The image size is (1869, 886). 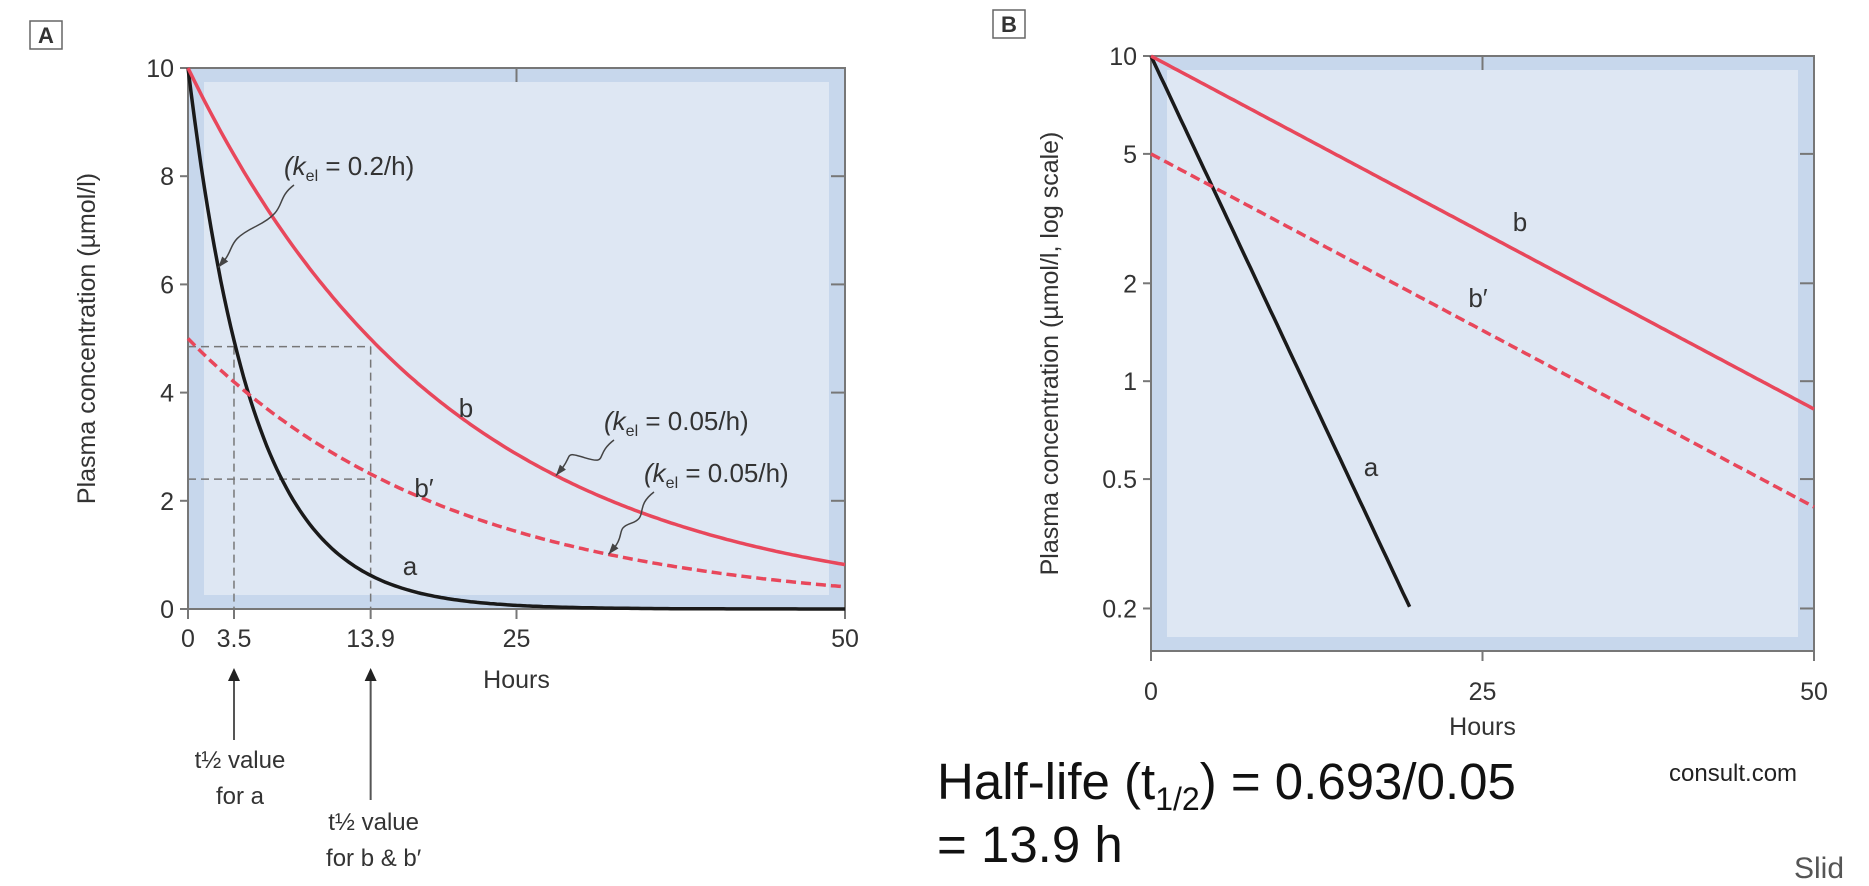 What do you see at coordinates (1280, 331) in the screenshot?
I see `series-line-a` at bounding box center [1280, 331].